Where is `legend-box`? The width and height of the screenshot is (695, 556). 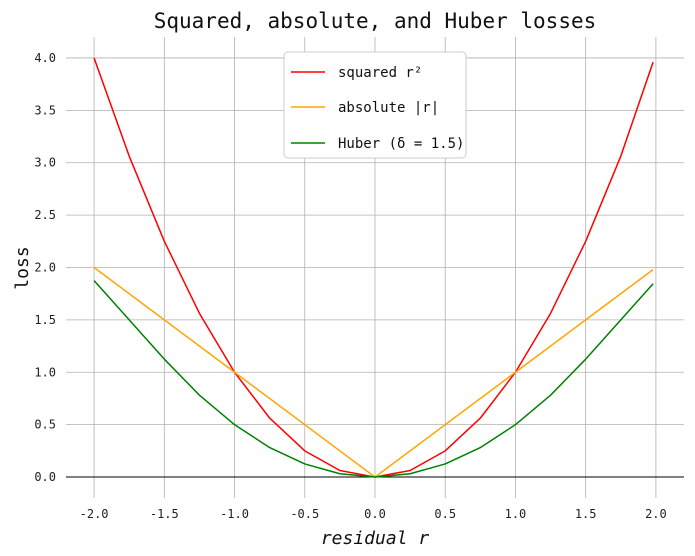
legend-box is located at coordinates (375, 105).